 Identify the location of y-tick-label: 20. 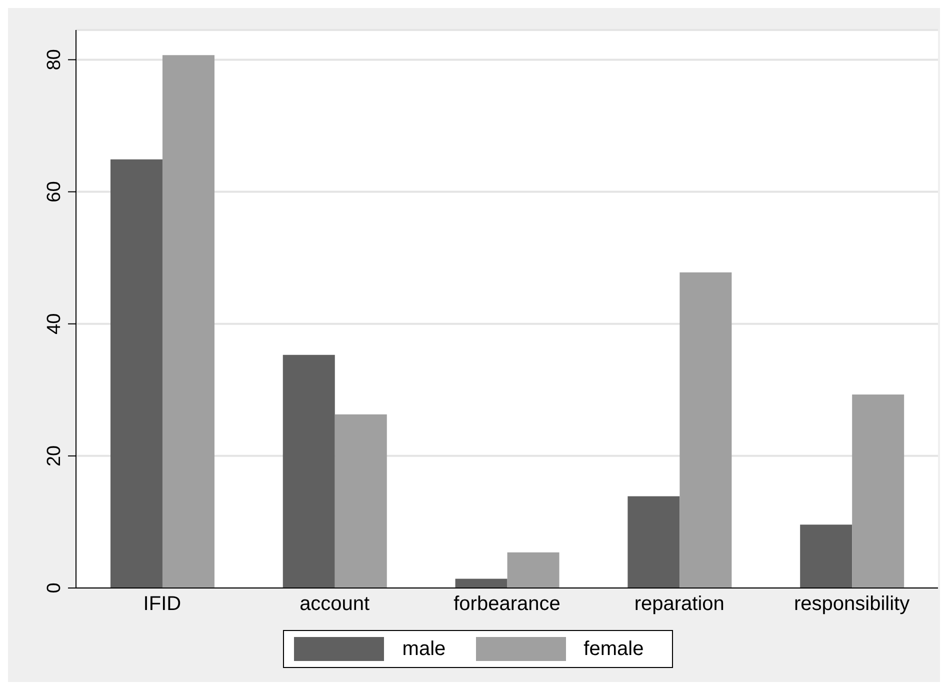
(54, 455).